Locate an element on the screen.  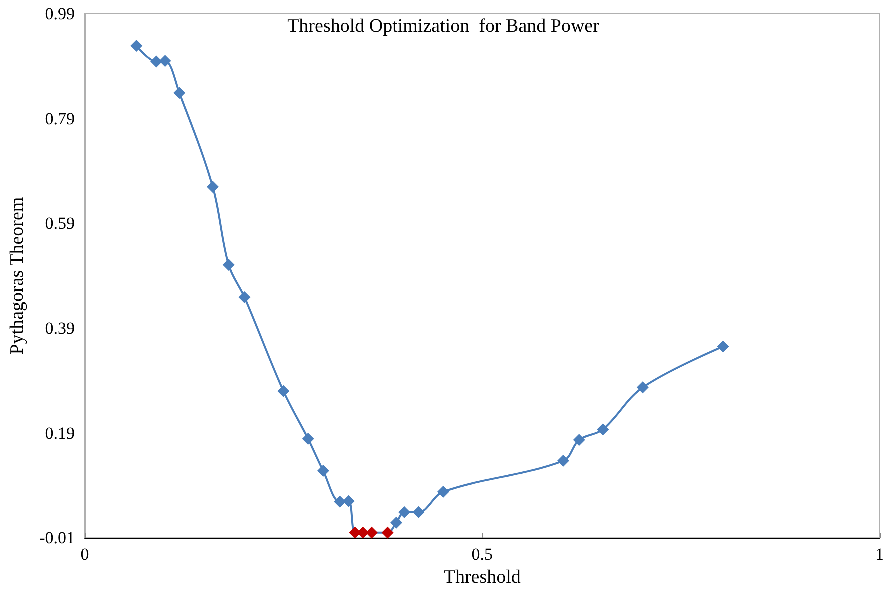
x-axis-title: Threshold is located at coordinates (483, 577).